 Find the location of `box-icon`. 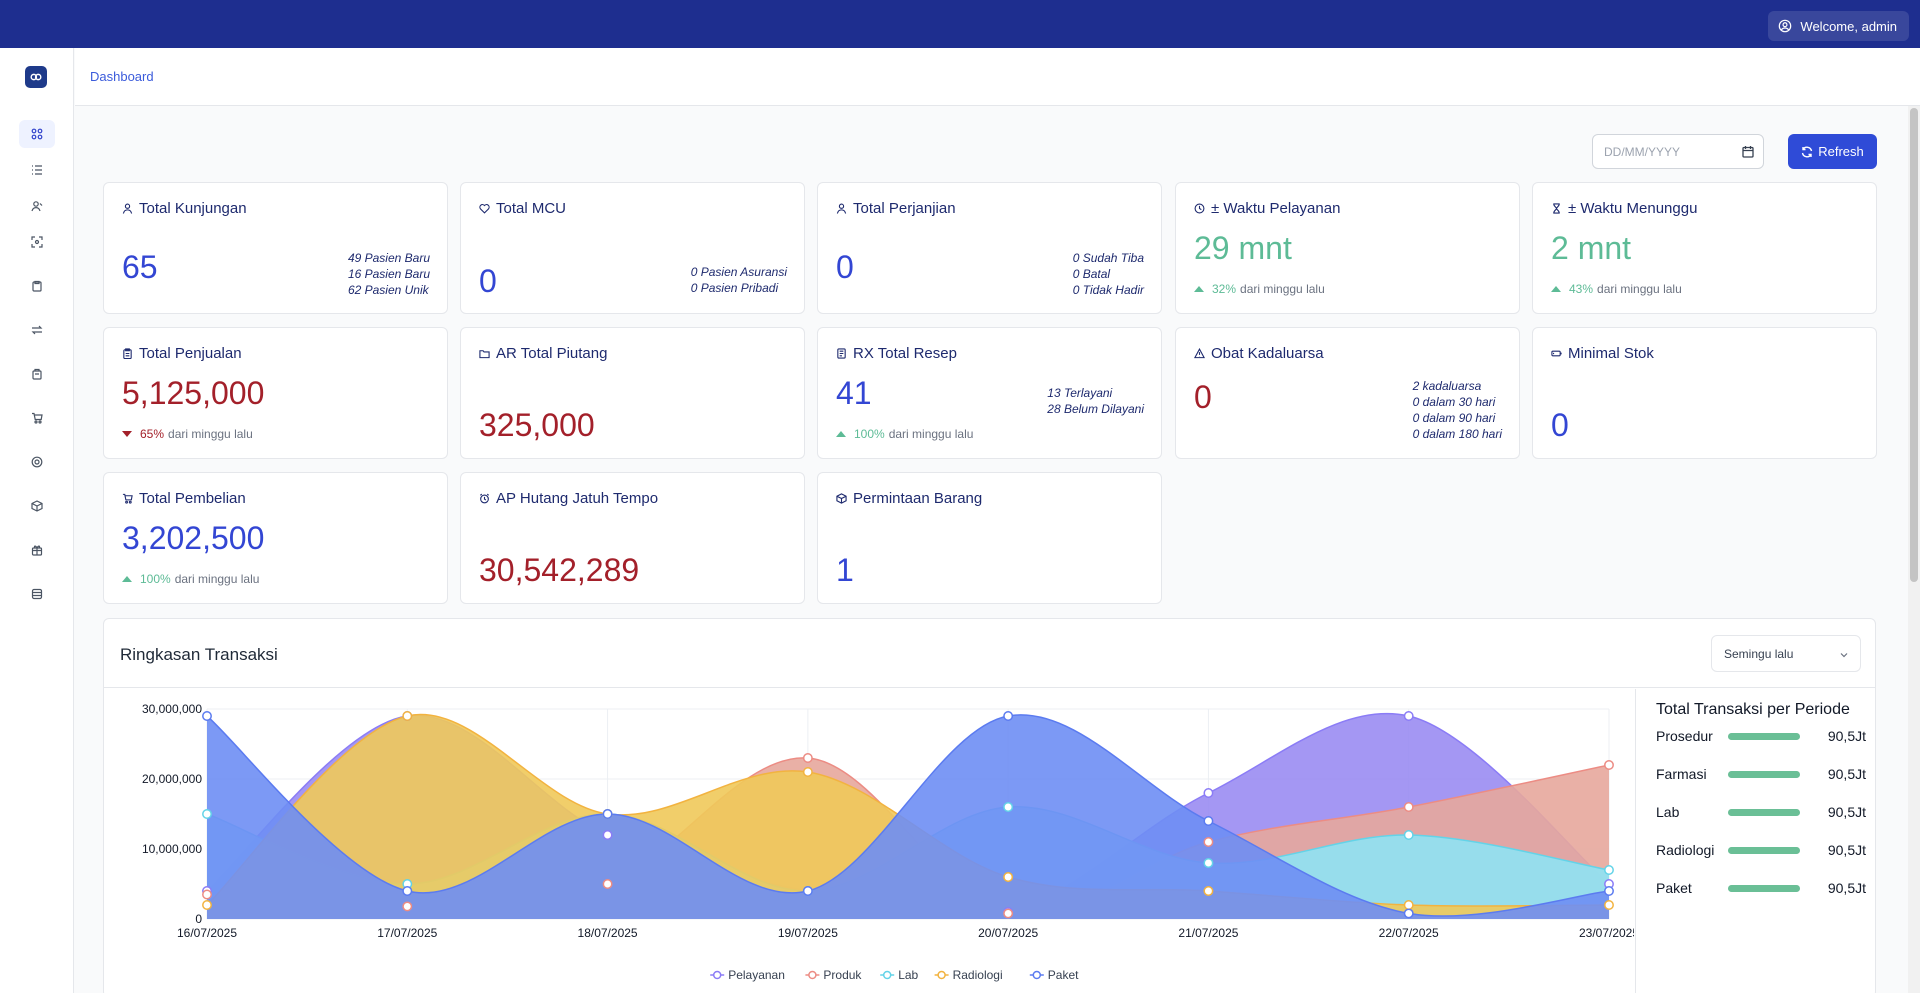

box-icon is located at coordinates (37, 374).